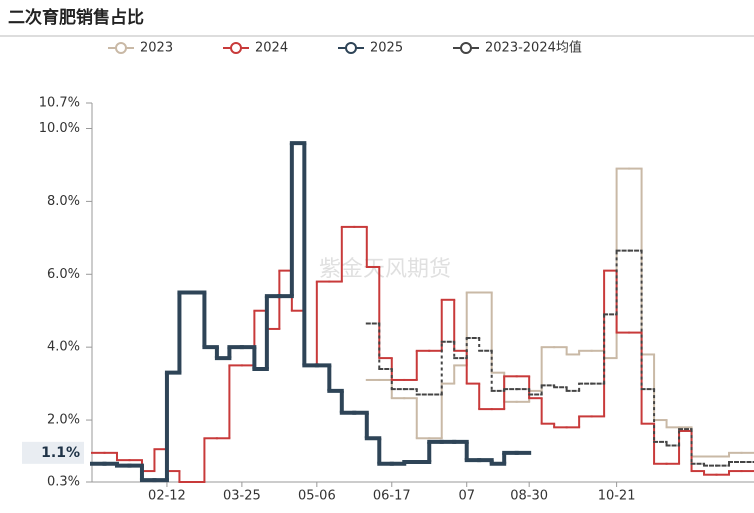  I want to click on chart-title: 二次育肥销售占比, so click(76, 17).